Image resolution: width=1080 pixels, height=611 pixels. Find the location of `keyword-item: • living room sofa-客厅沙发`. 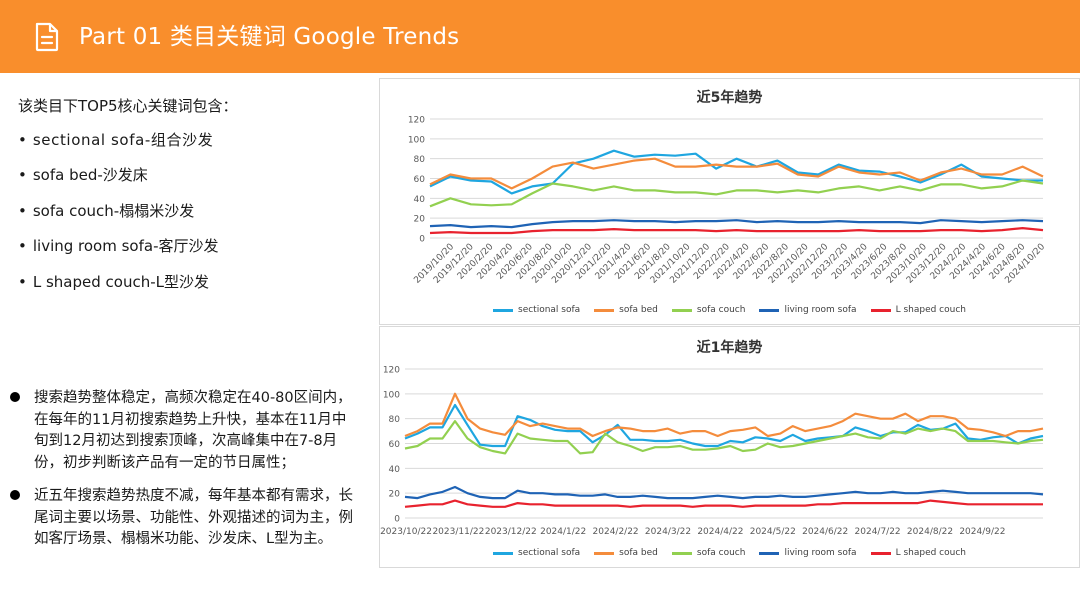

keyword-item: • living room sofa-客厅沙发 is located at coordinates (118, 245).